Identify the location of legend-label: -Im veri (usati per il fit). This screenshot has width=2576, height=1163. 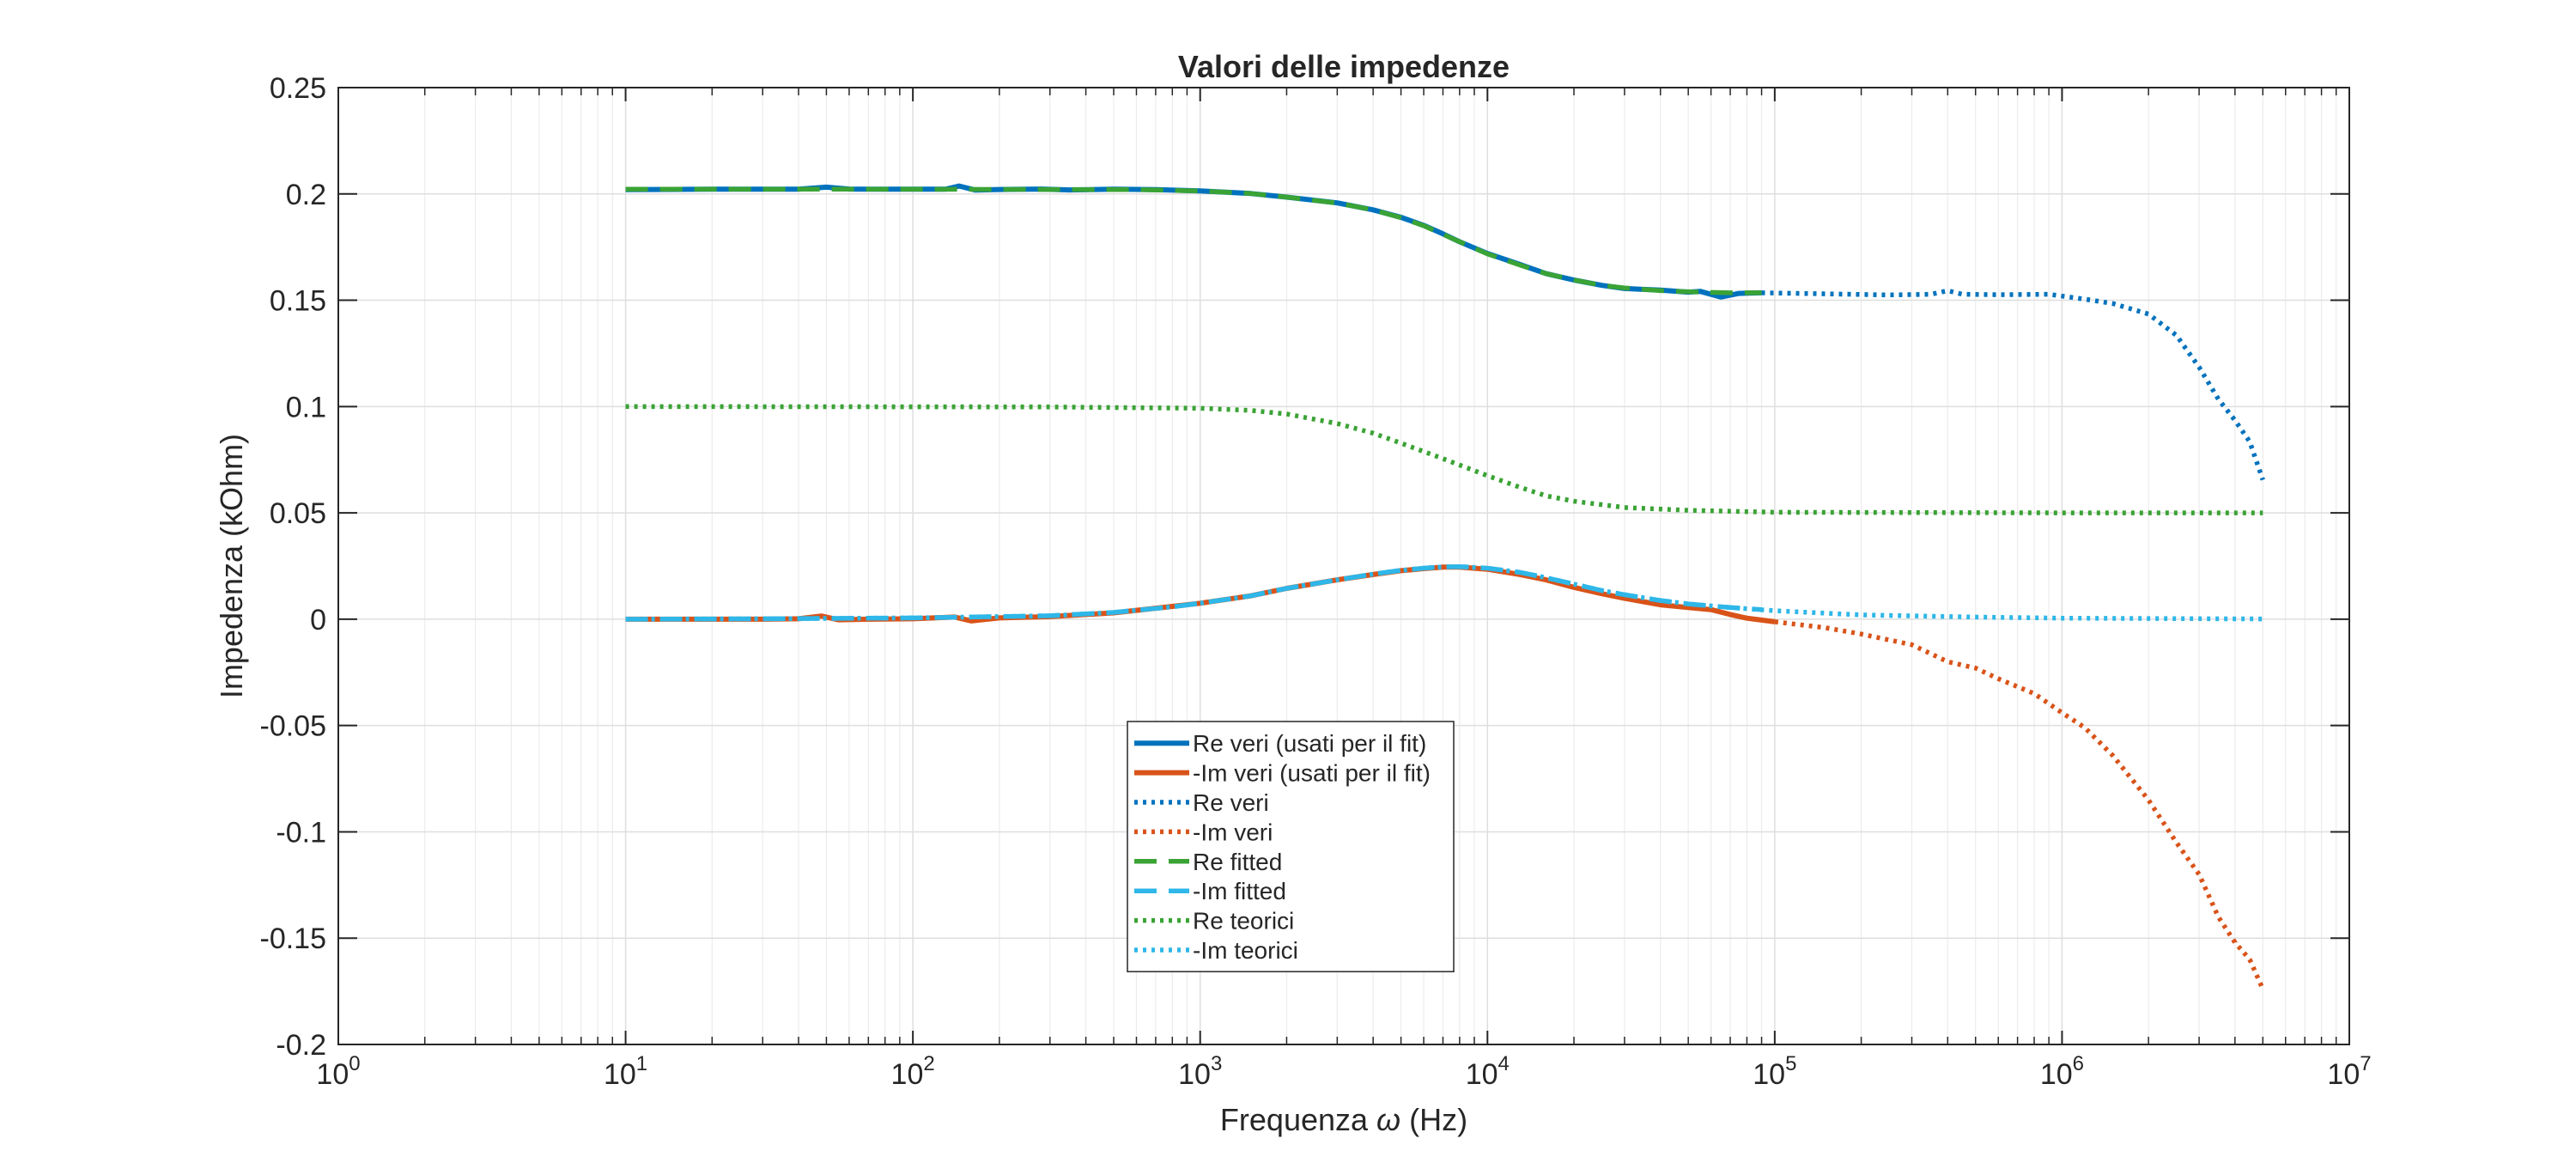
(1312, 773).